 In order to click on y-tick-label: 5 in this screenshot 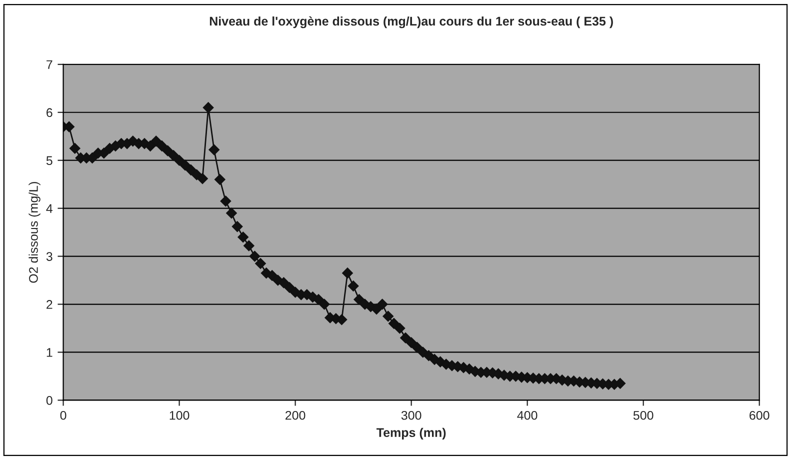, I will do `click(49, 160)`.